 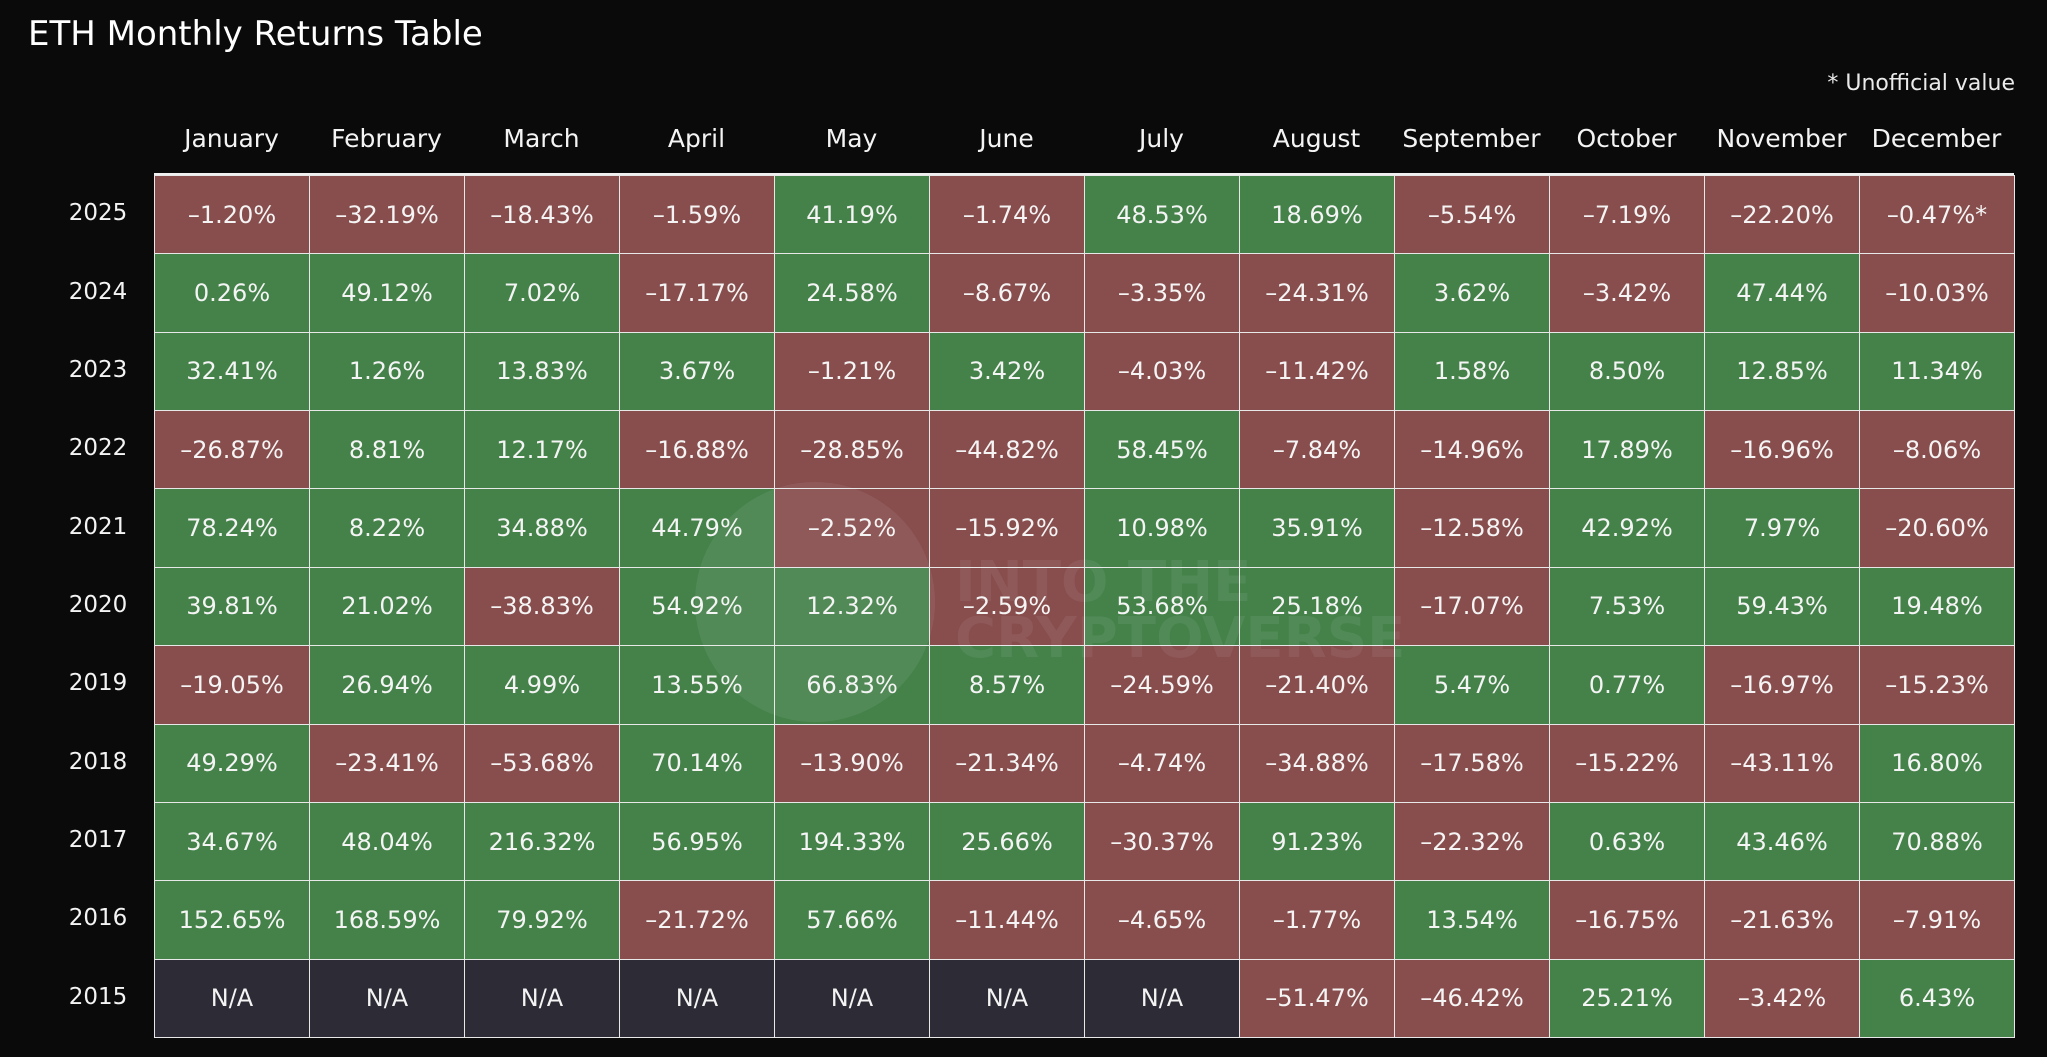 What do you see at coordinates (1627, 450) in the screenshot?
I see `return-cell: 17.89%` at bounding box center [1627, 450].